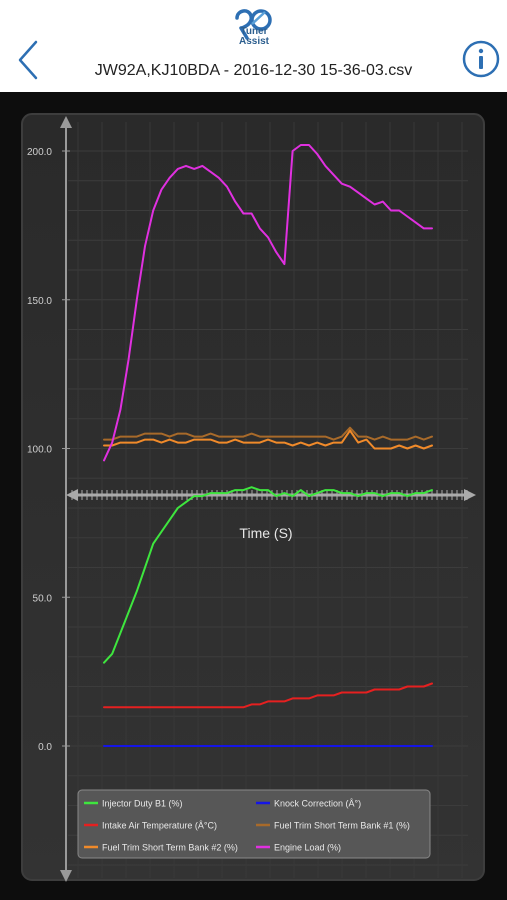 The width and height of the screenshot is (507, 900). I want to click on info-circle-icon, so click(481, 59).